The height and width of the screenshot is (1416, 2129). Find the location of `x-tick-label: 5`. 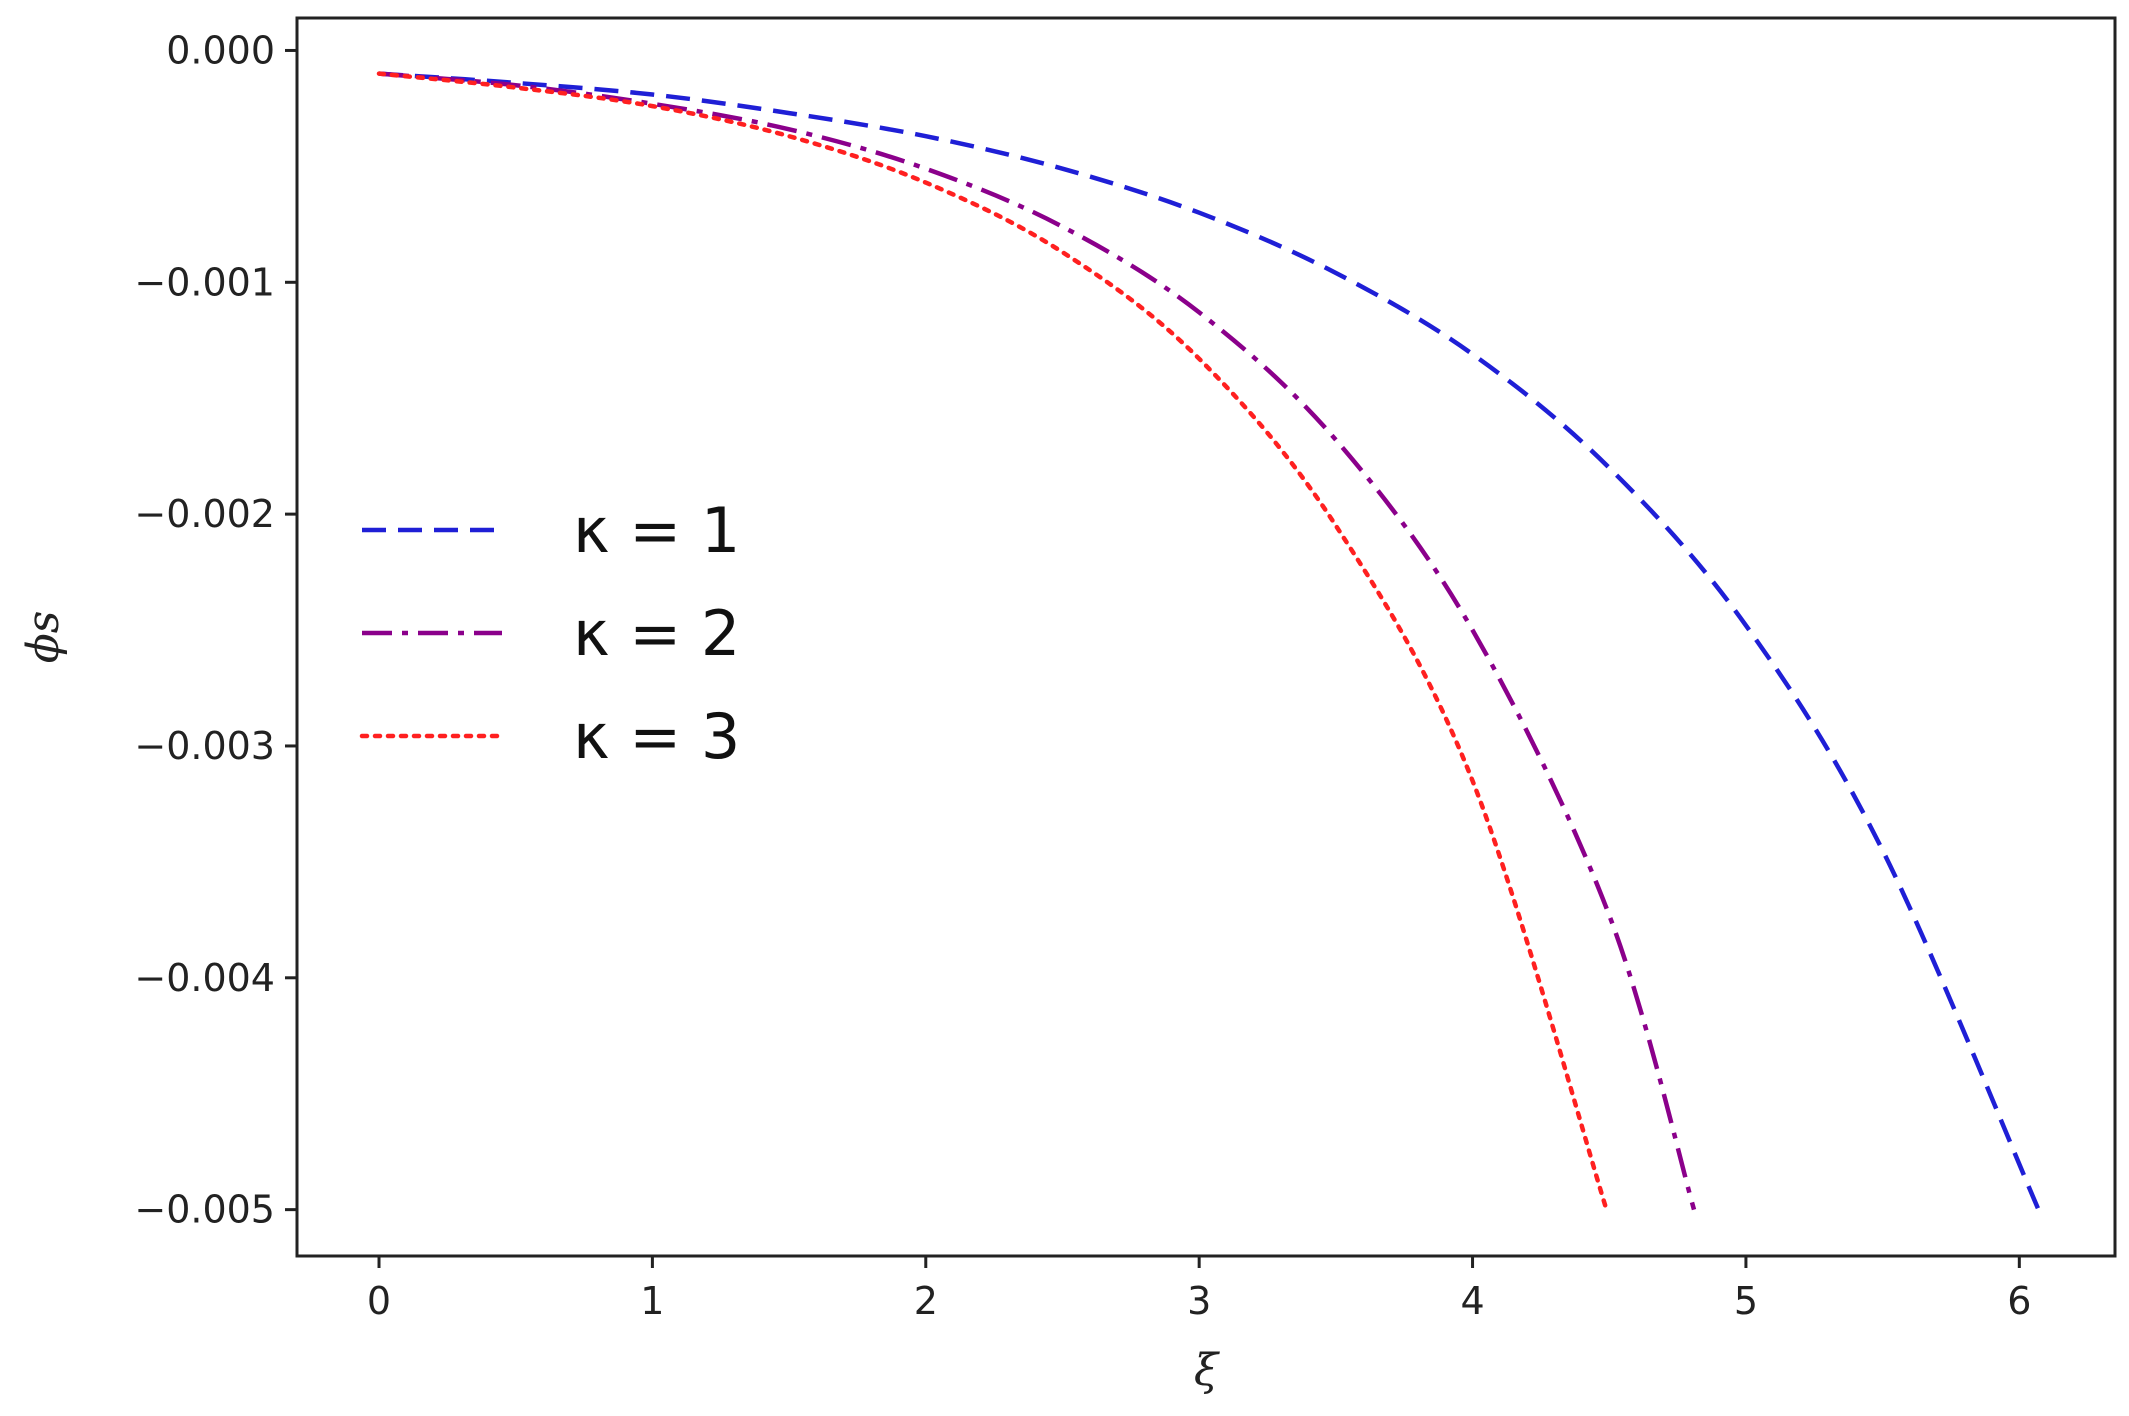

x-tick-label: 5 is located at coordinates (1746, 1301).